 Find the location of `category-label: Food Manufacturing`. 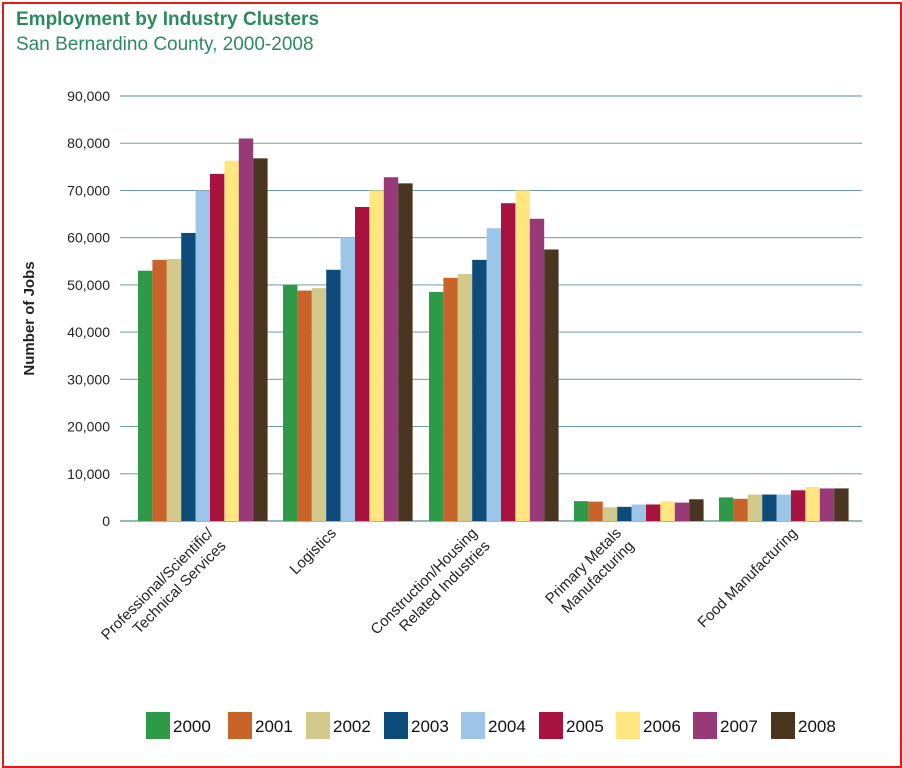

category-label: Food Manufacturing is located at coordinates (747, 578).